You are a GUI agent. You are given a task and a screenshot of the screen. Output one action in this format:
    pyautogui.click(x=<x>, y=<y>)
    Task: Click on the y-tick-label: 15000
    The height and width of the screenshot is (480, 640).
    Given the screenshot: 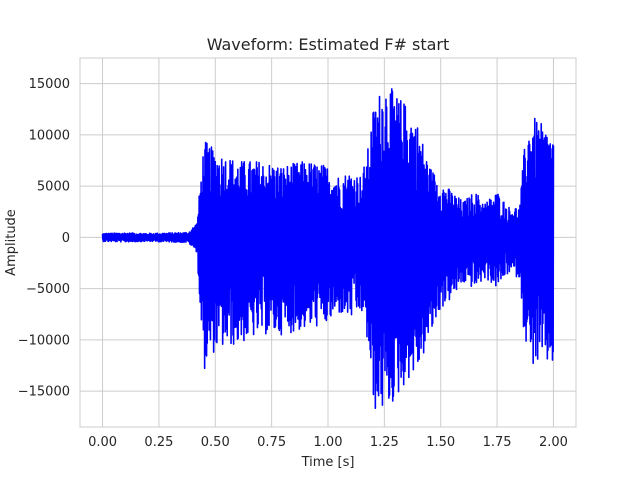 What is the action you would take?
    pyautogui.click(x=49, y=84)
    